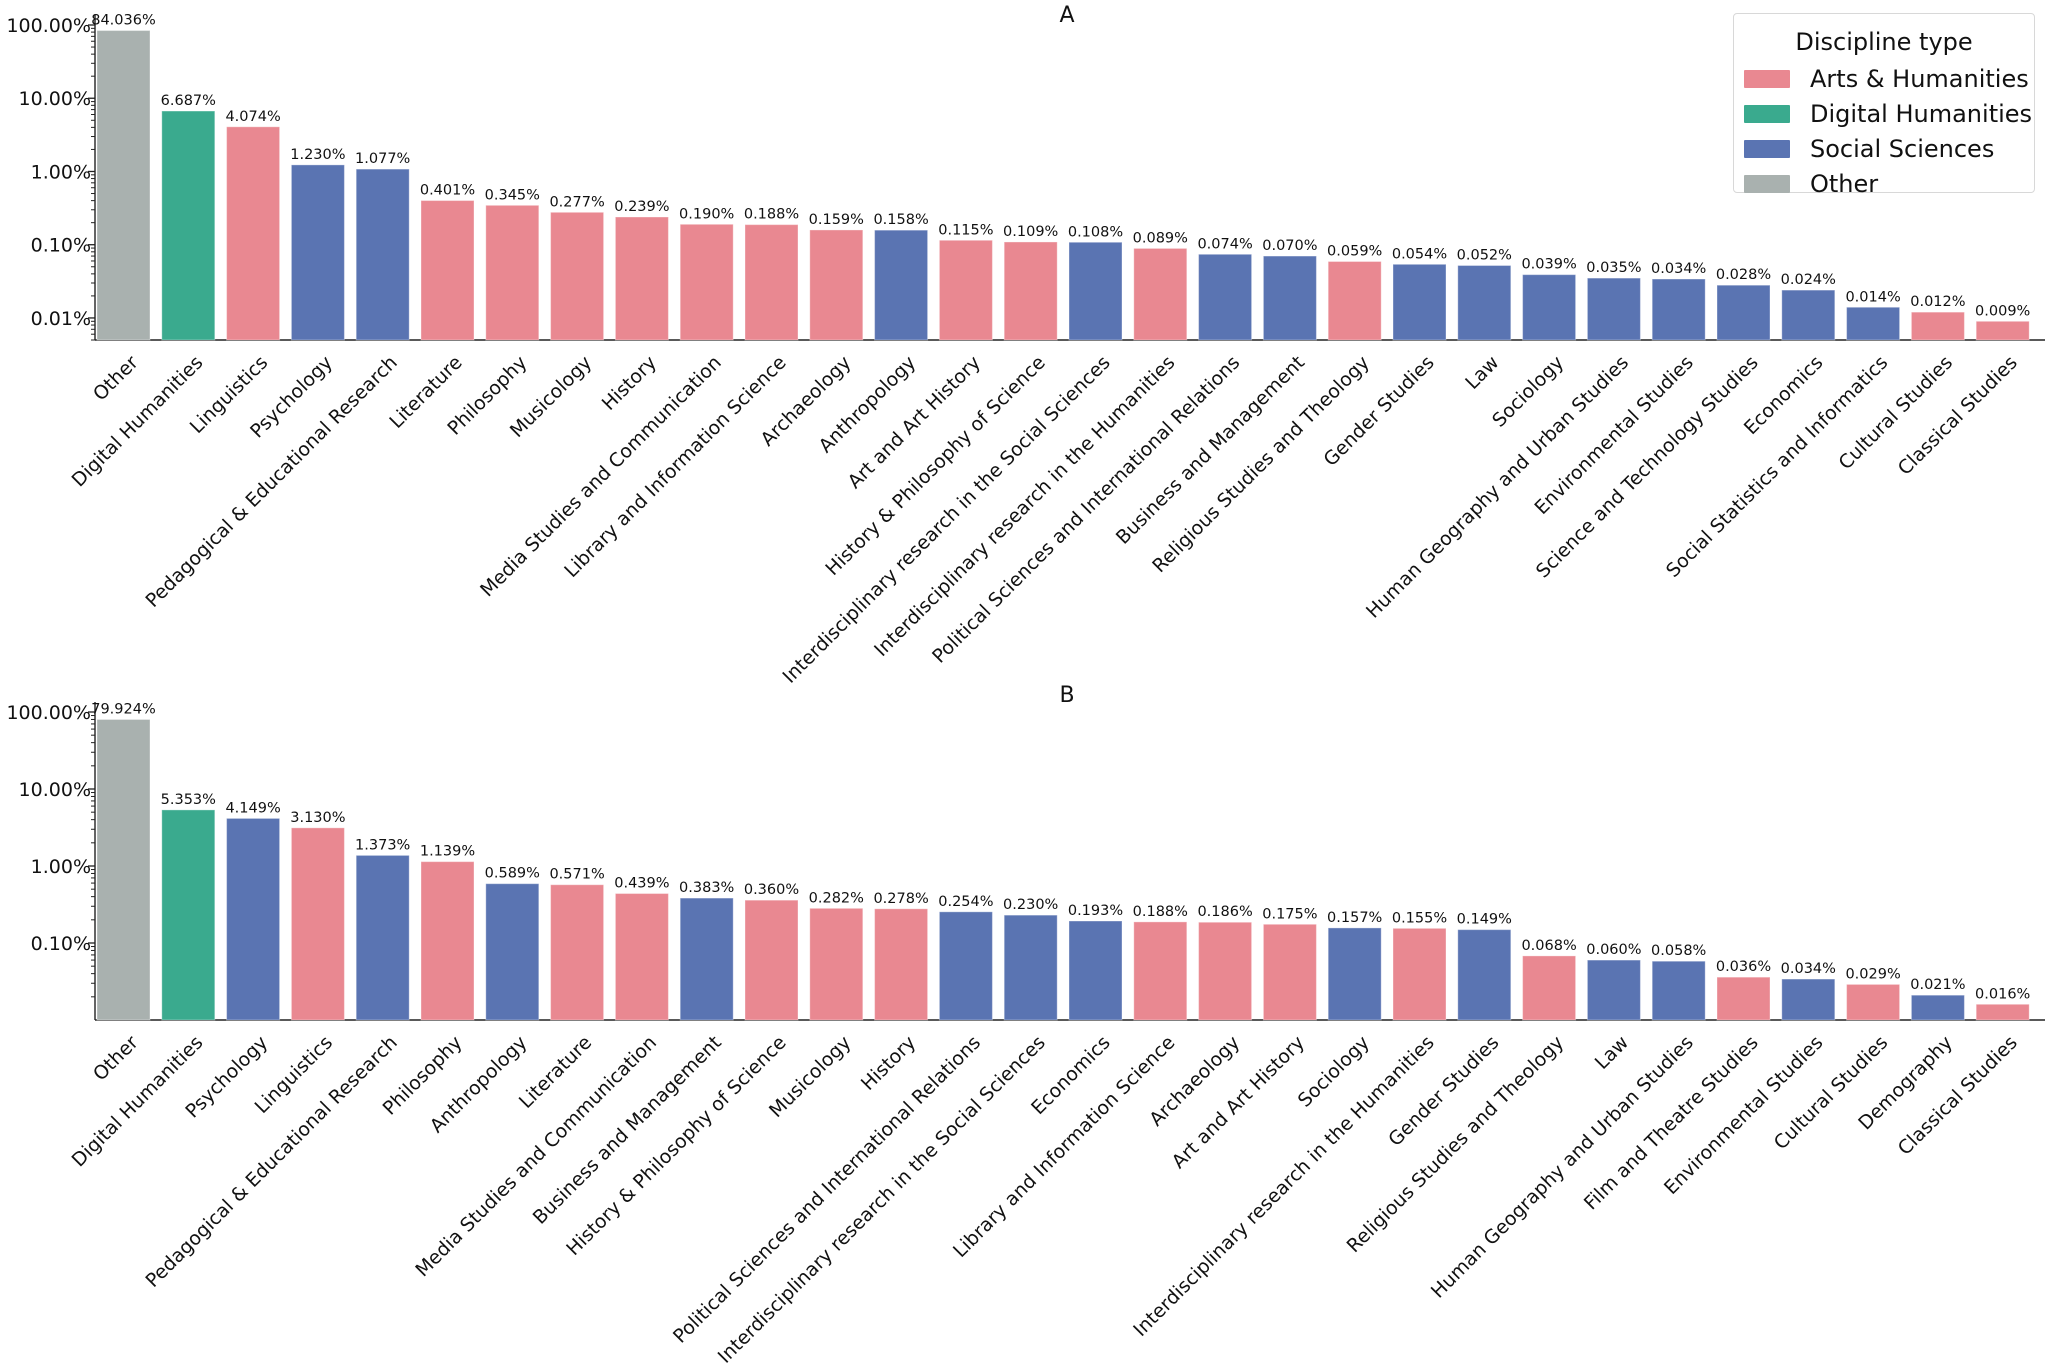  What do you see at coordinates (61, 172) in the screenshot?
I see `panel-a-y-tick-label: 1.00%` at bounding box center [61, 172].